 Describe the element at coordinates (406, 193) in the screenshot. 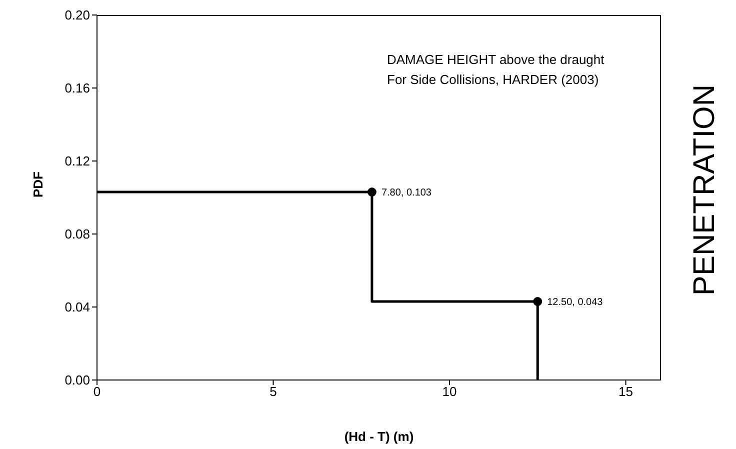

I see `data-label: 7.80, 0.103` at that location.